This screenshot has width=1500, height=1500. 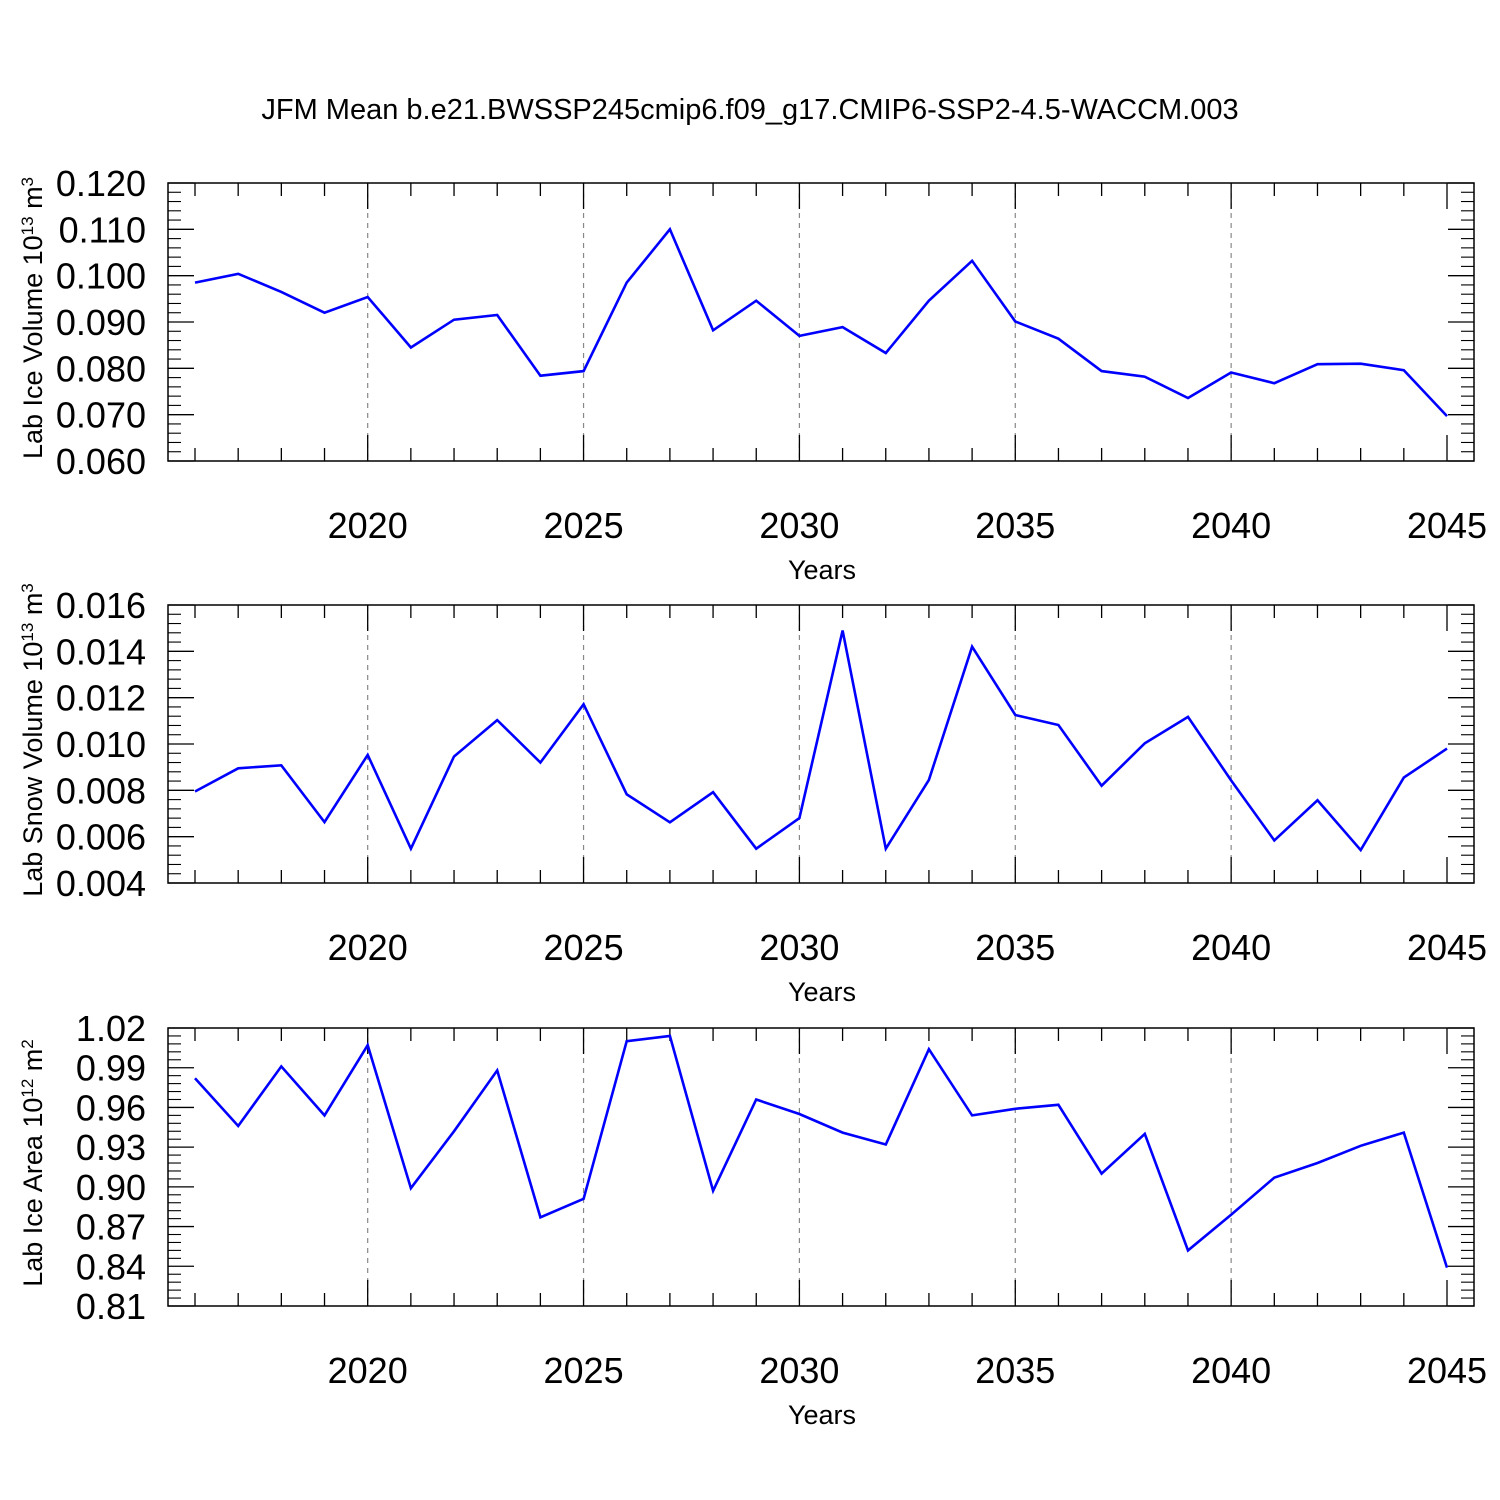 What do you see at coordinates (33, 347) in the screenshot?
I see `y-axis-label-text: Lab Ice Volume 10` at bounding box center [33, 347].